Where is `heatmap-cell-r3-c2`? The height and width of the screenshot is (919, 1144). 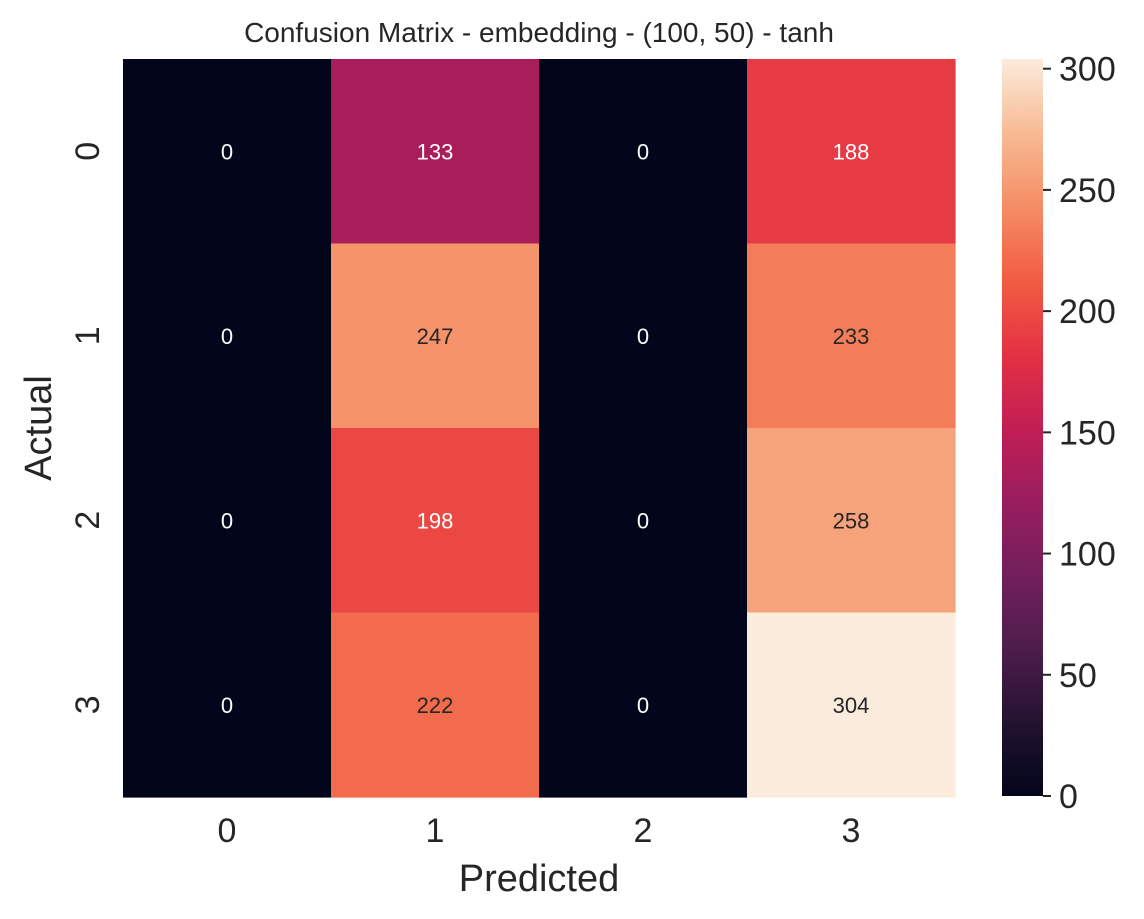 heatmap-cell-r3-c2 is located at coordinates (643, 705).